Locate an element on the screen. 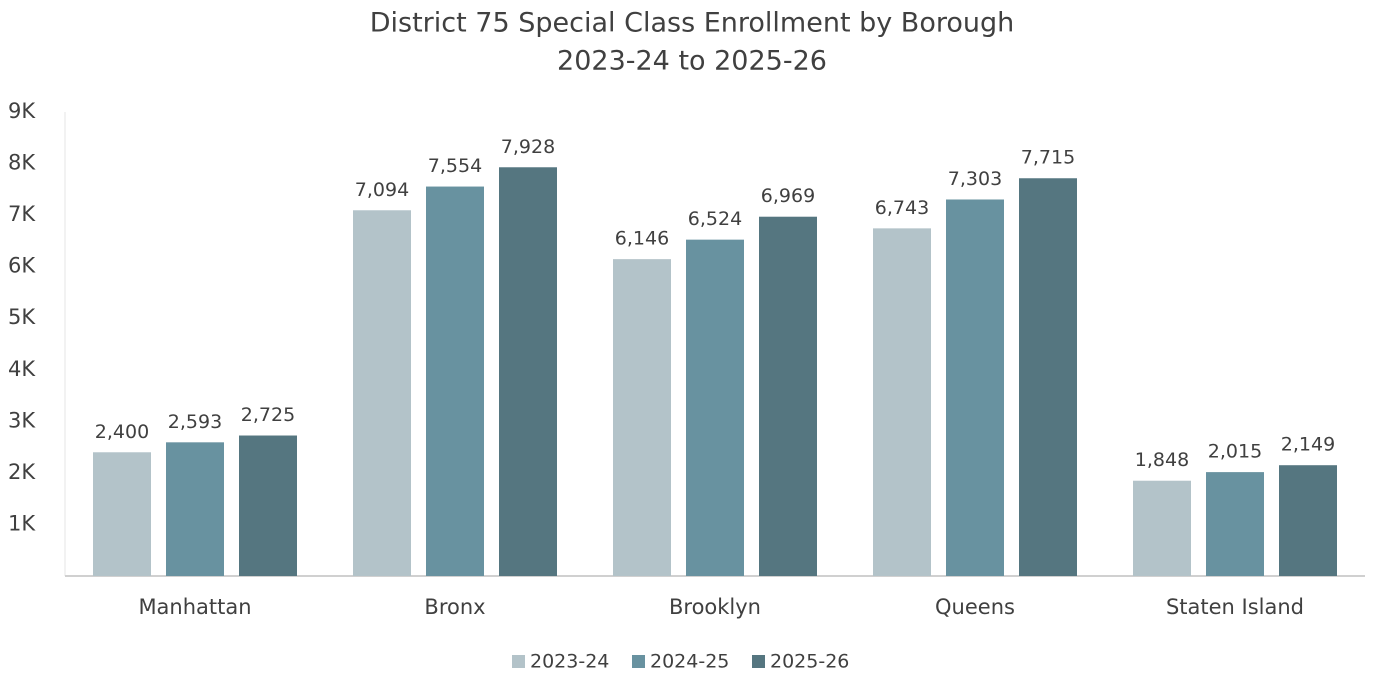 The image size is (1377, 677). value-label: 6,743 is located at coordinates (902, 208).